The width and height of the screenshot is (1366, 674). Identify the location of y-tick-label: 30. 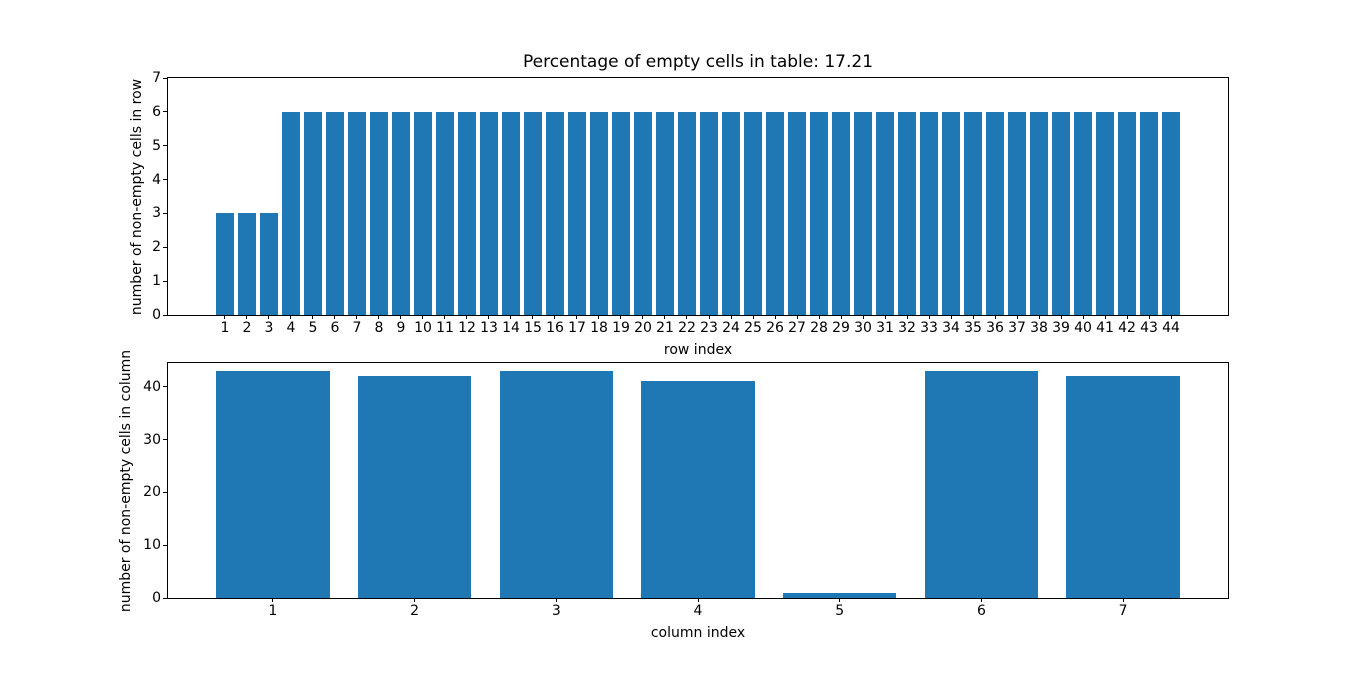
(152, 439).